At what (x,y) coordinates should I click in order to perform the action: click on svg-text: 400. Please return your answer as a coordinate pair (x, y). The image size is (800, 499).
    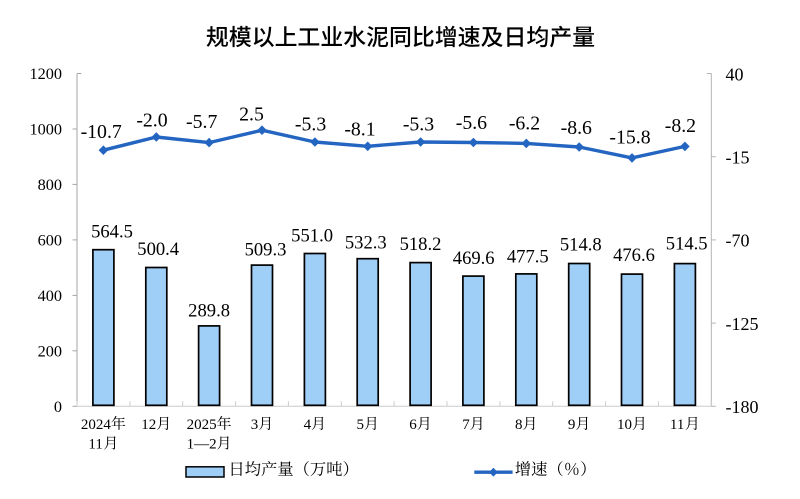
    Looking at the image, I should click on (50, 295).